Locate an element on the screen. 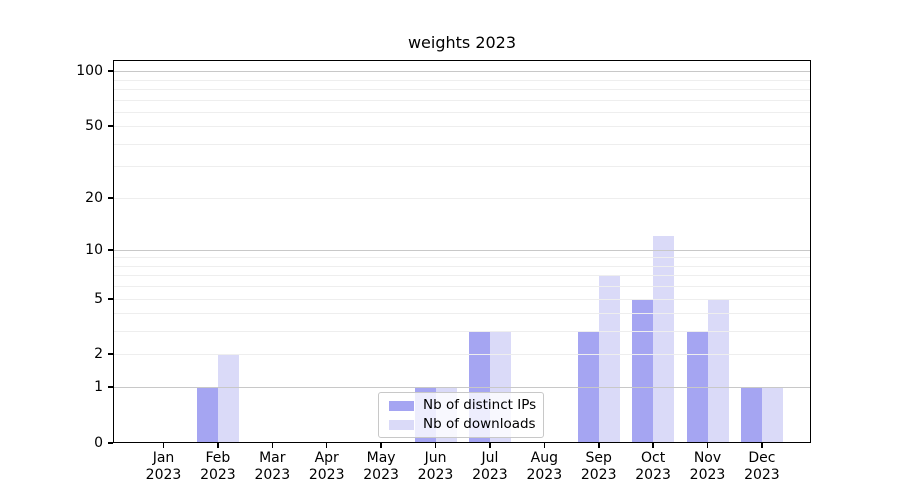  xtick-mark-Dec is located at coordinates (762, 445).